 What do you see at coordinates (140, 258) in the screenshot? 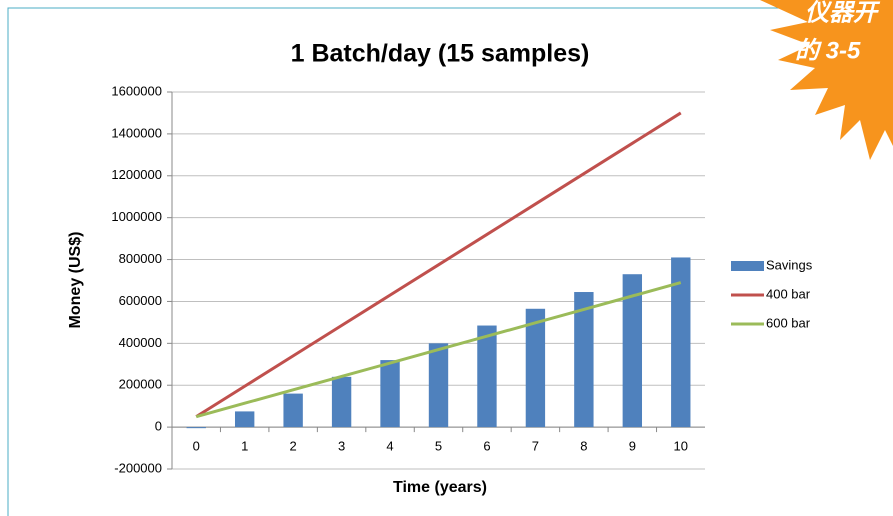
I see `y-tick-label: 800000` at bounding box center [140, 258].